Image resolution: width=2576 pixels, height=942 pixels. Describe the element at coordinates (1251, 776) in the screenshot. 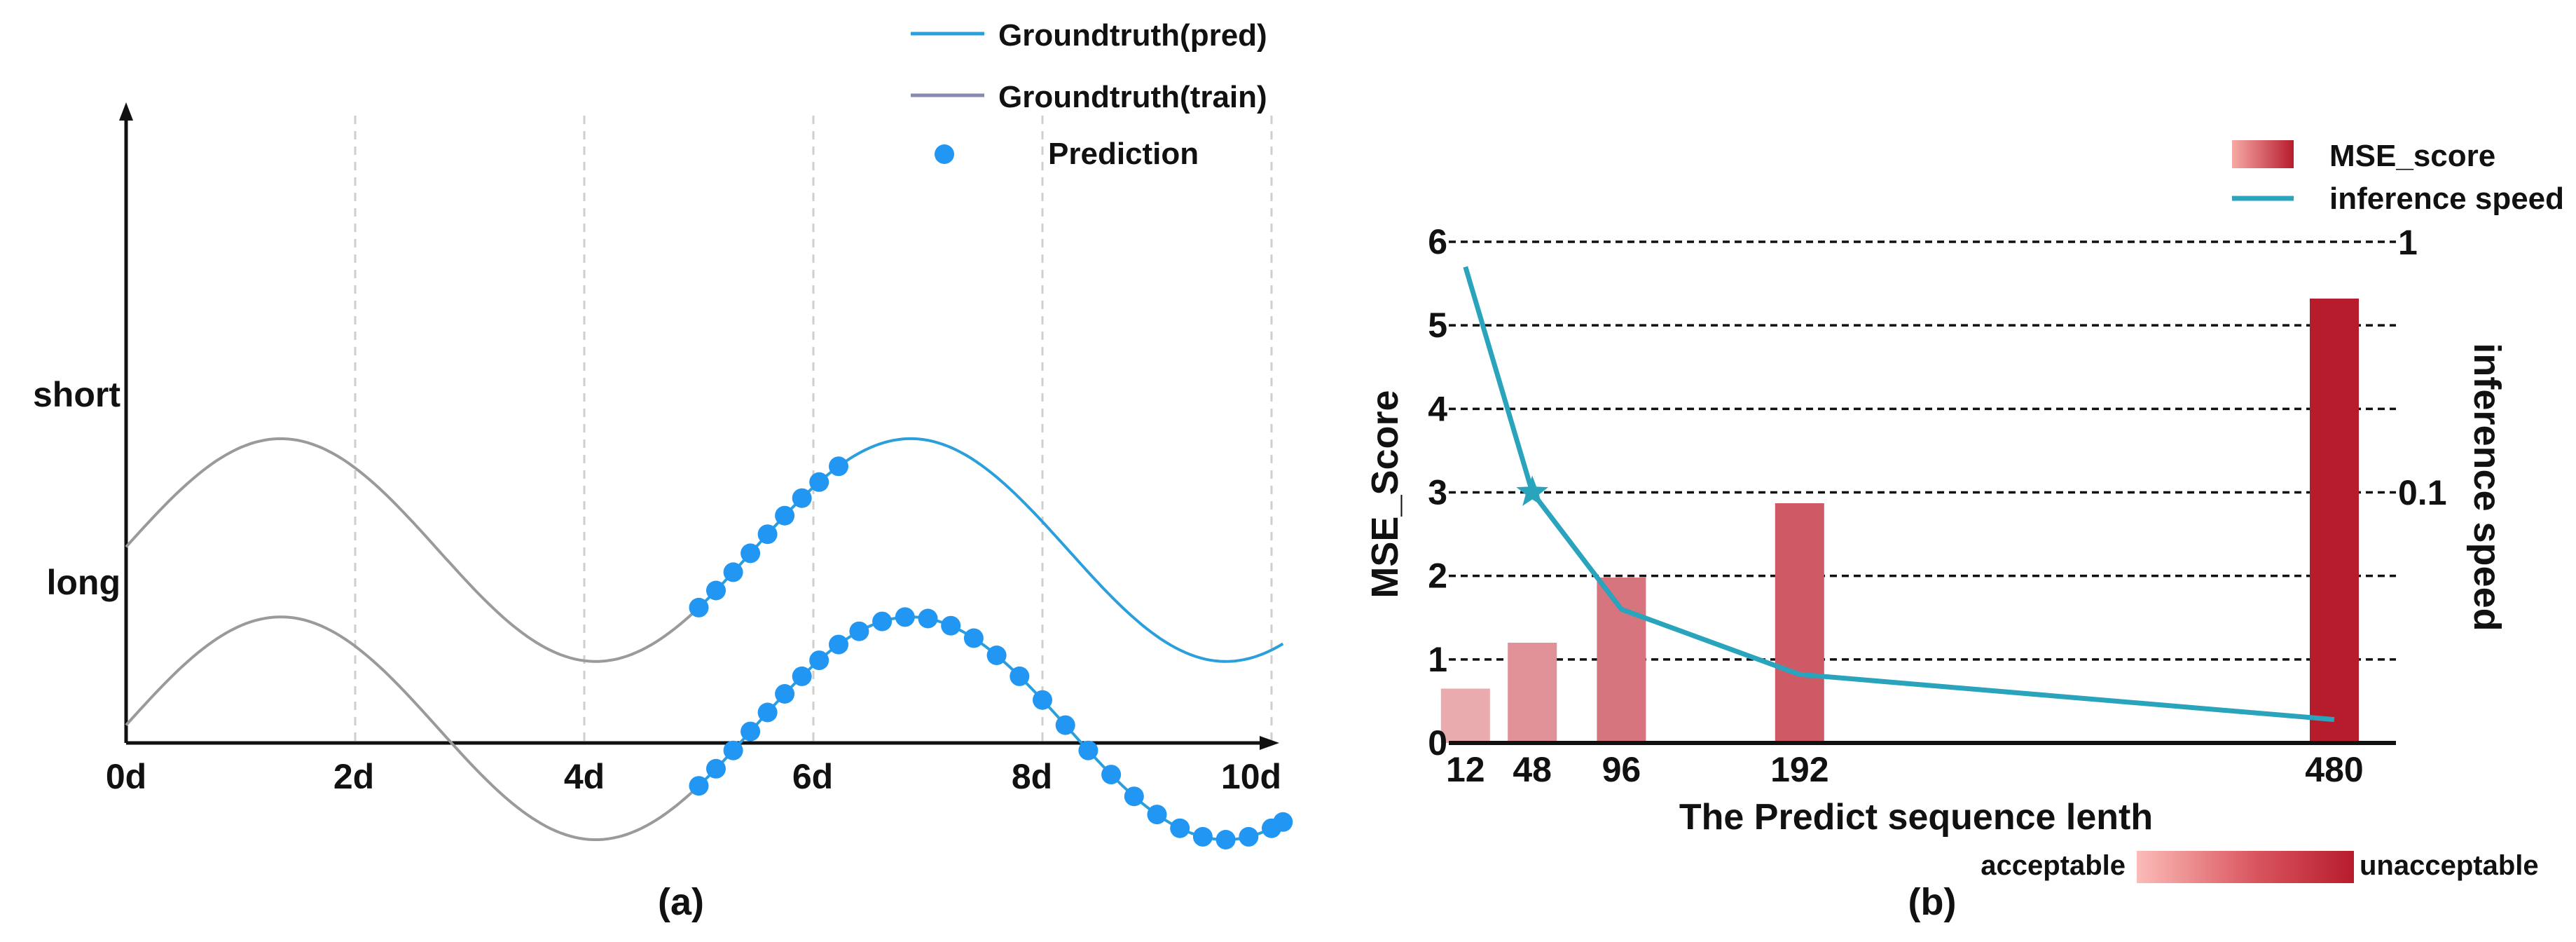

I see `a-xtick-label-5: 10d` at that location.